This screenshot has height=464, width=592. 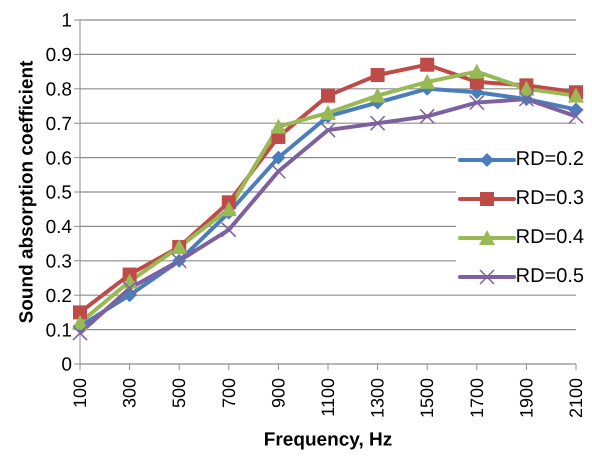 I want to click on x-tick-label: 500, so click(x=179, y=393).